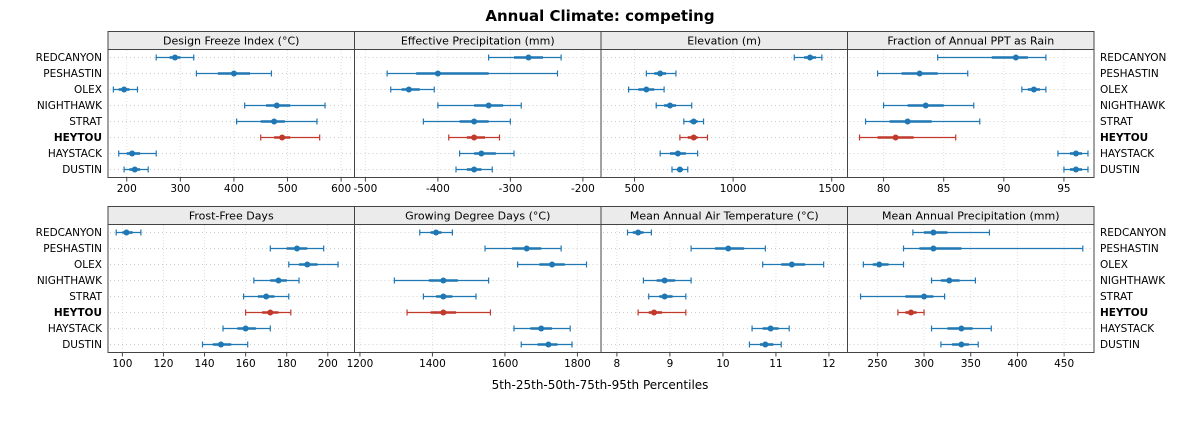 The height and width of the screenshot is (425, 1200). I want to click on axis-tick-label: 300, so click(924, 364).